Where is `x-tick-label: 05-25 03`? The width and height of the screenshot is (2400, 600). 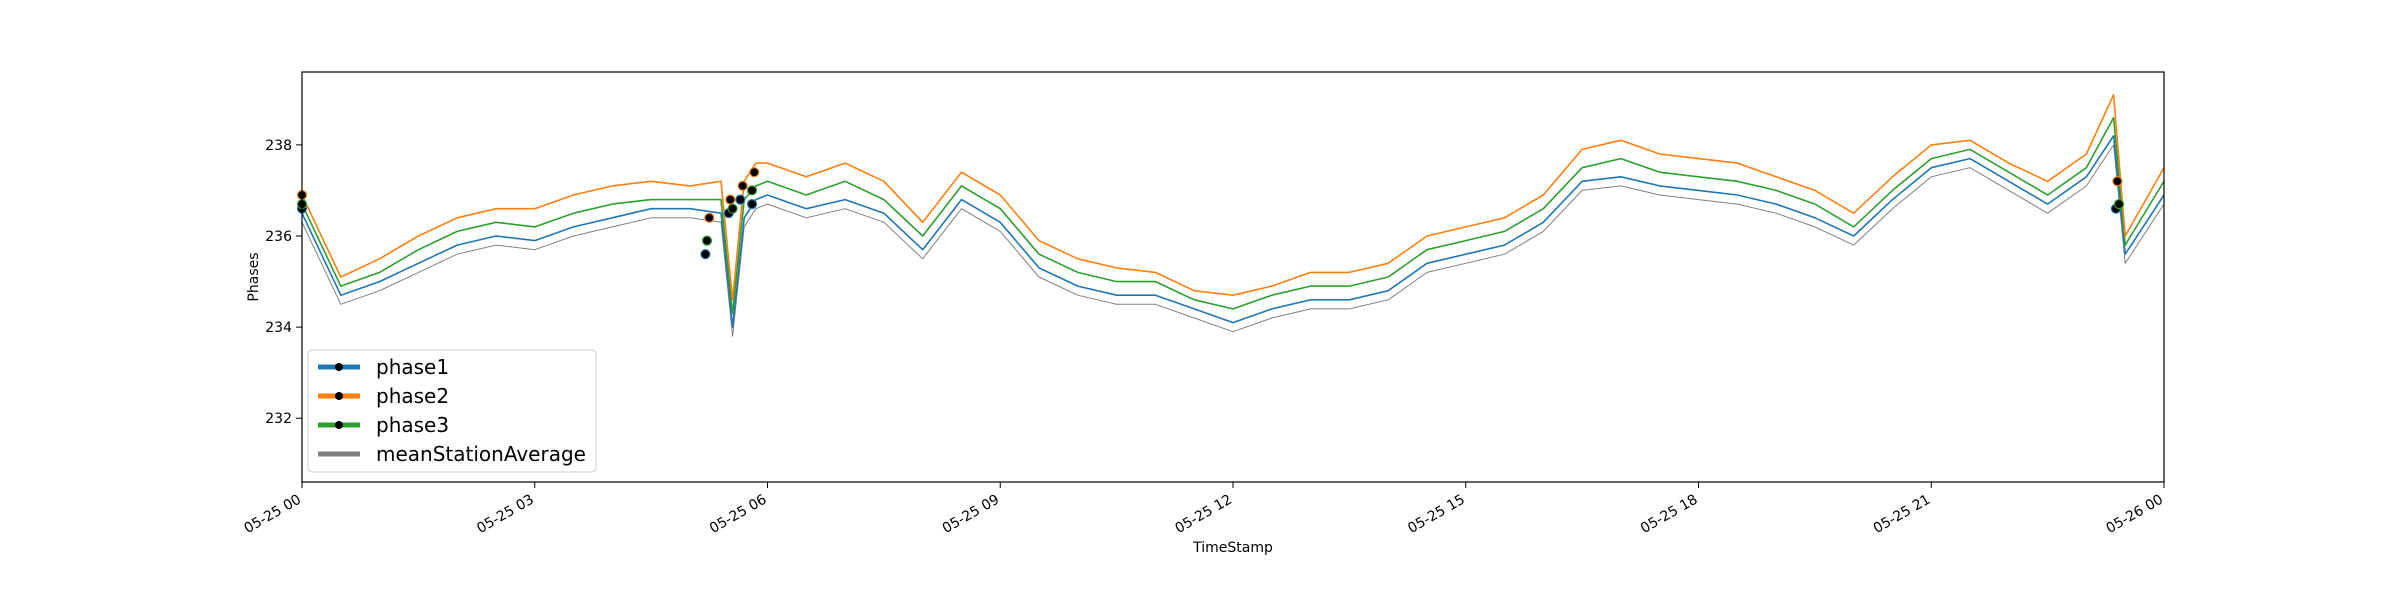 x-tick-label: 05-25 03 is located at coordinates (505, 514).